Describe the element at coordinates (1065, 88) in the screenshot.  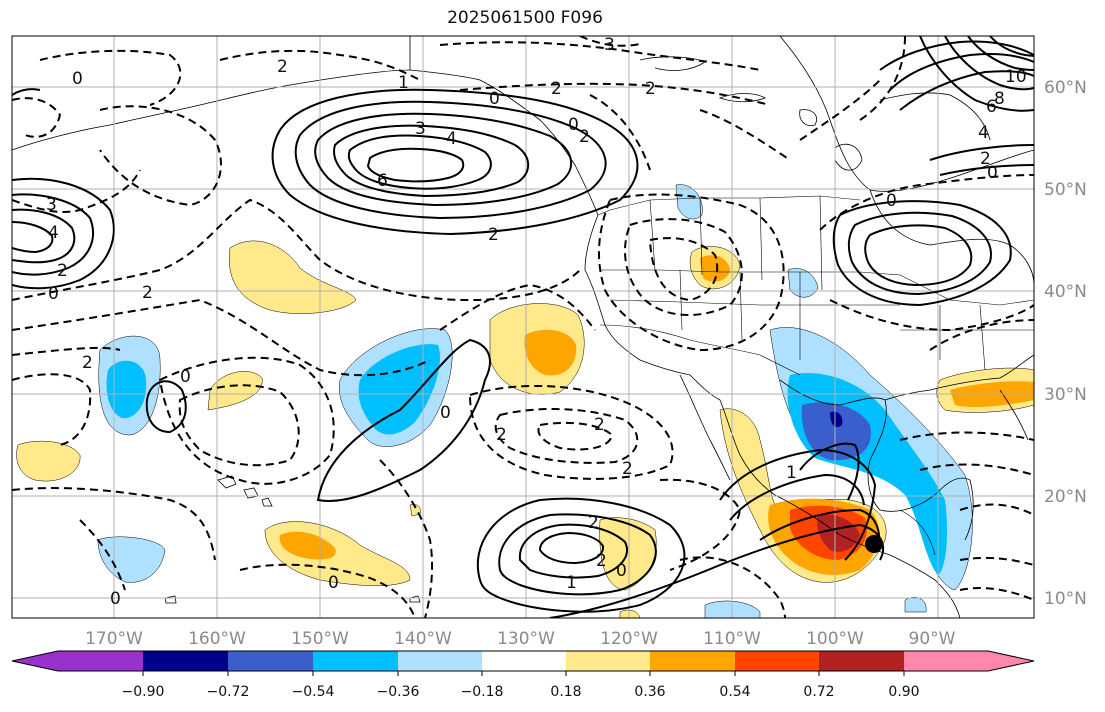
I see `lat-tick-label: 60°N` at that location.